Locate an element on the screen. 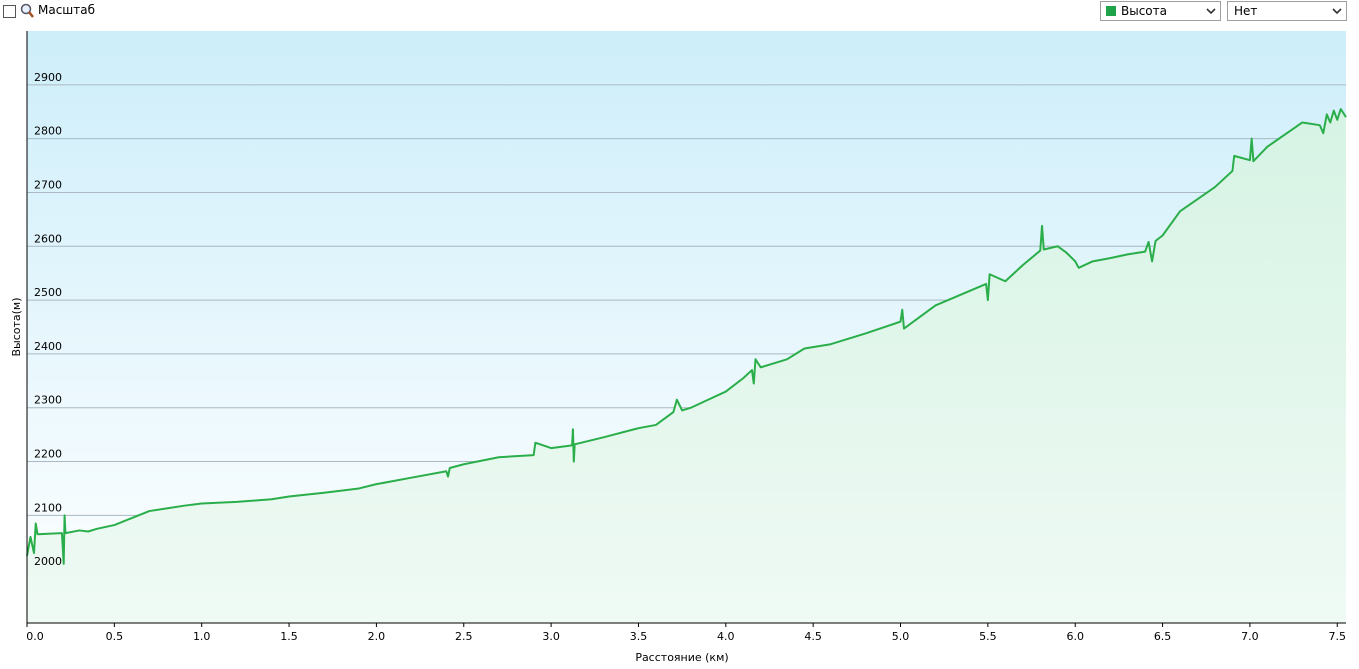  x-tick-label: 1.5 is located at coordinates (289, 636).